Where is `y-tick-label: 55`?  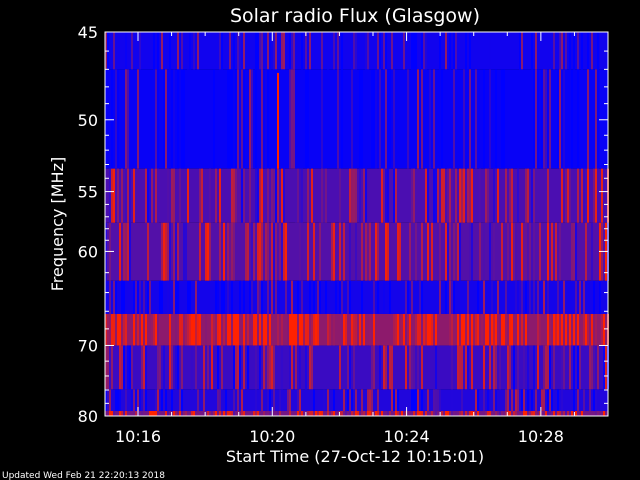
y-tick-label: 55 is located at coordinates (88, 192).